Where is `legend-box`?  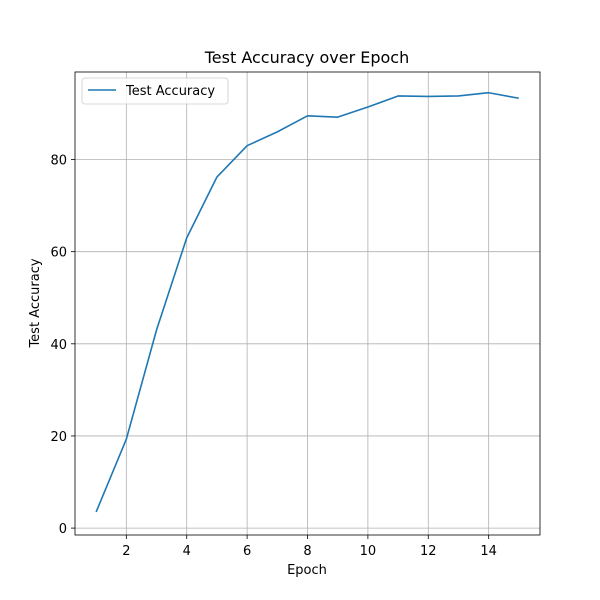 legend-box is located at coordinates (155, 91).